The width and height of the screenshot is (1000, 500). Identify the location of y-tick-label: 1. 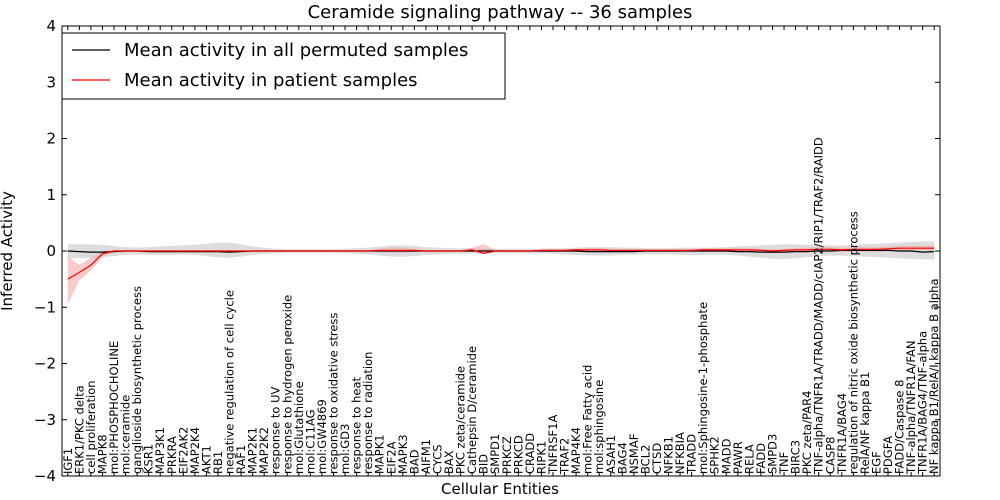
(51, 195).